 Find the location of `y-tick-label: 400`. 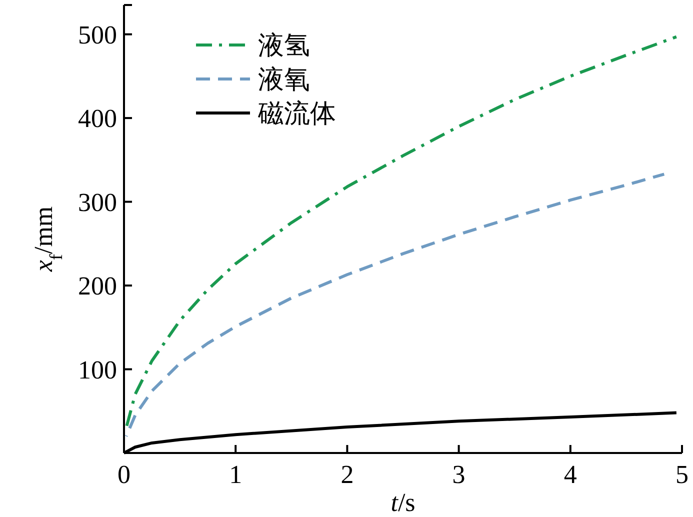

y-tick-label: 400 is located at coordinates (97, 119).